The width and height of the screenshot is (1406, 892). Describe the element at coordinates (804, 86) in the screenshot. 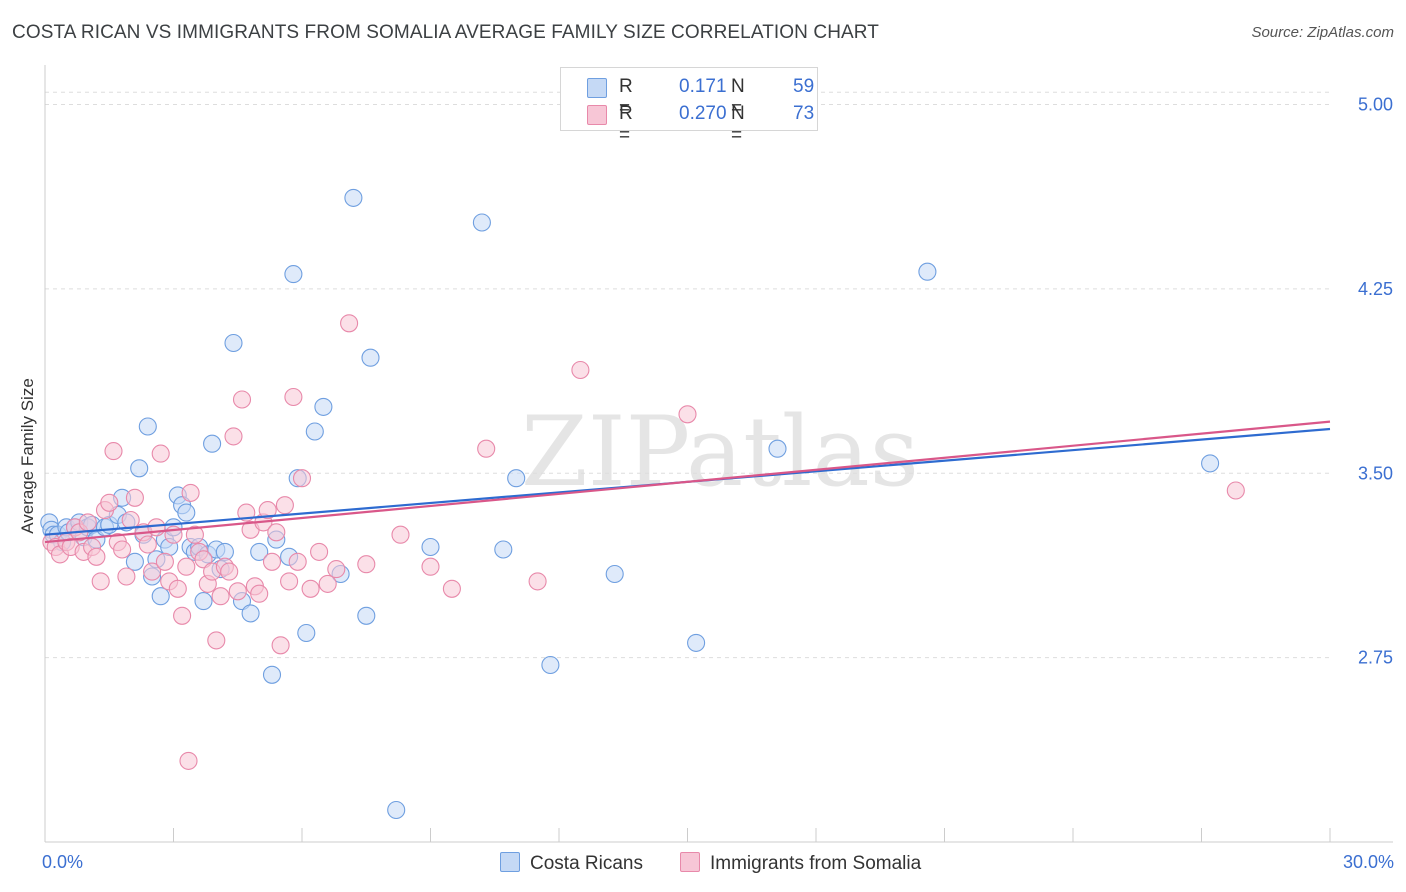

I see `legend-n-value: 59` at that location.